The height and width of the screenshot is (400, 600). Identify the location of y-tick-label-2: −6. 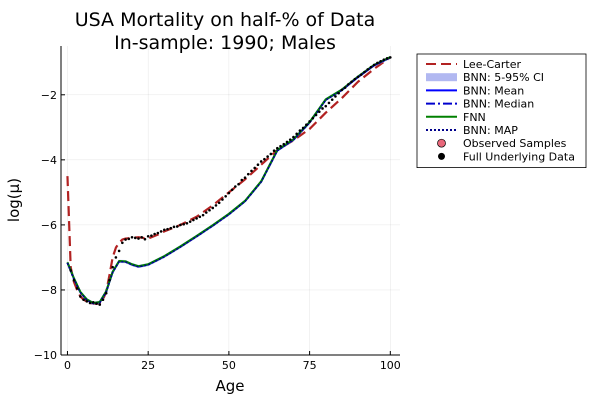
(49, 225).